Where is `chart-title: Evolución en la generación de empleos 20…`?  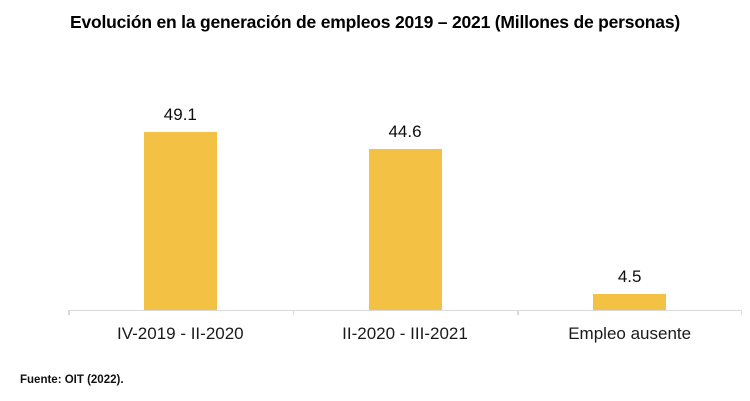
chart-title: Evolución en la generación de empleos 20… is located at coordinates (375, 22).